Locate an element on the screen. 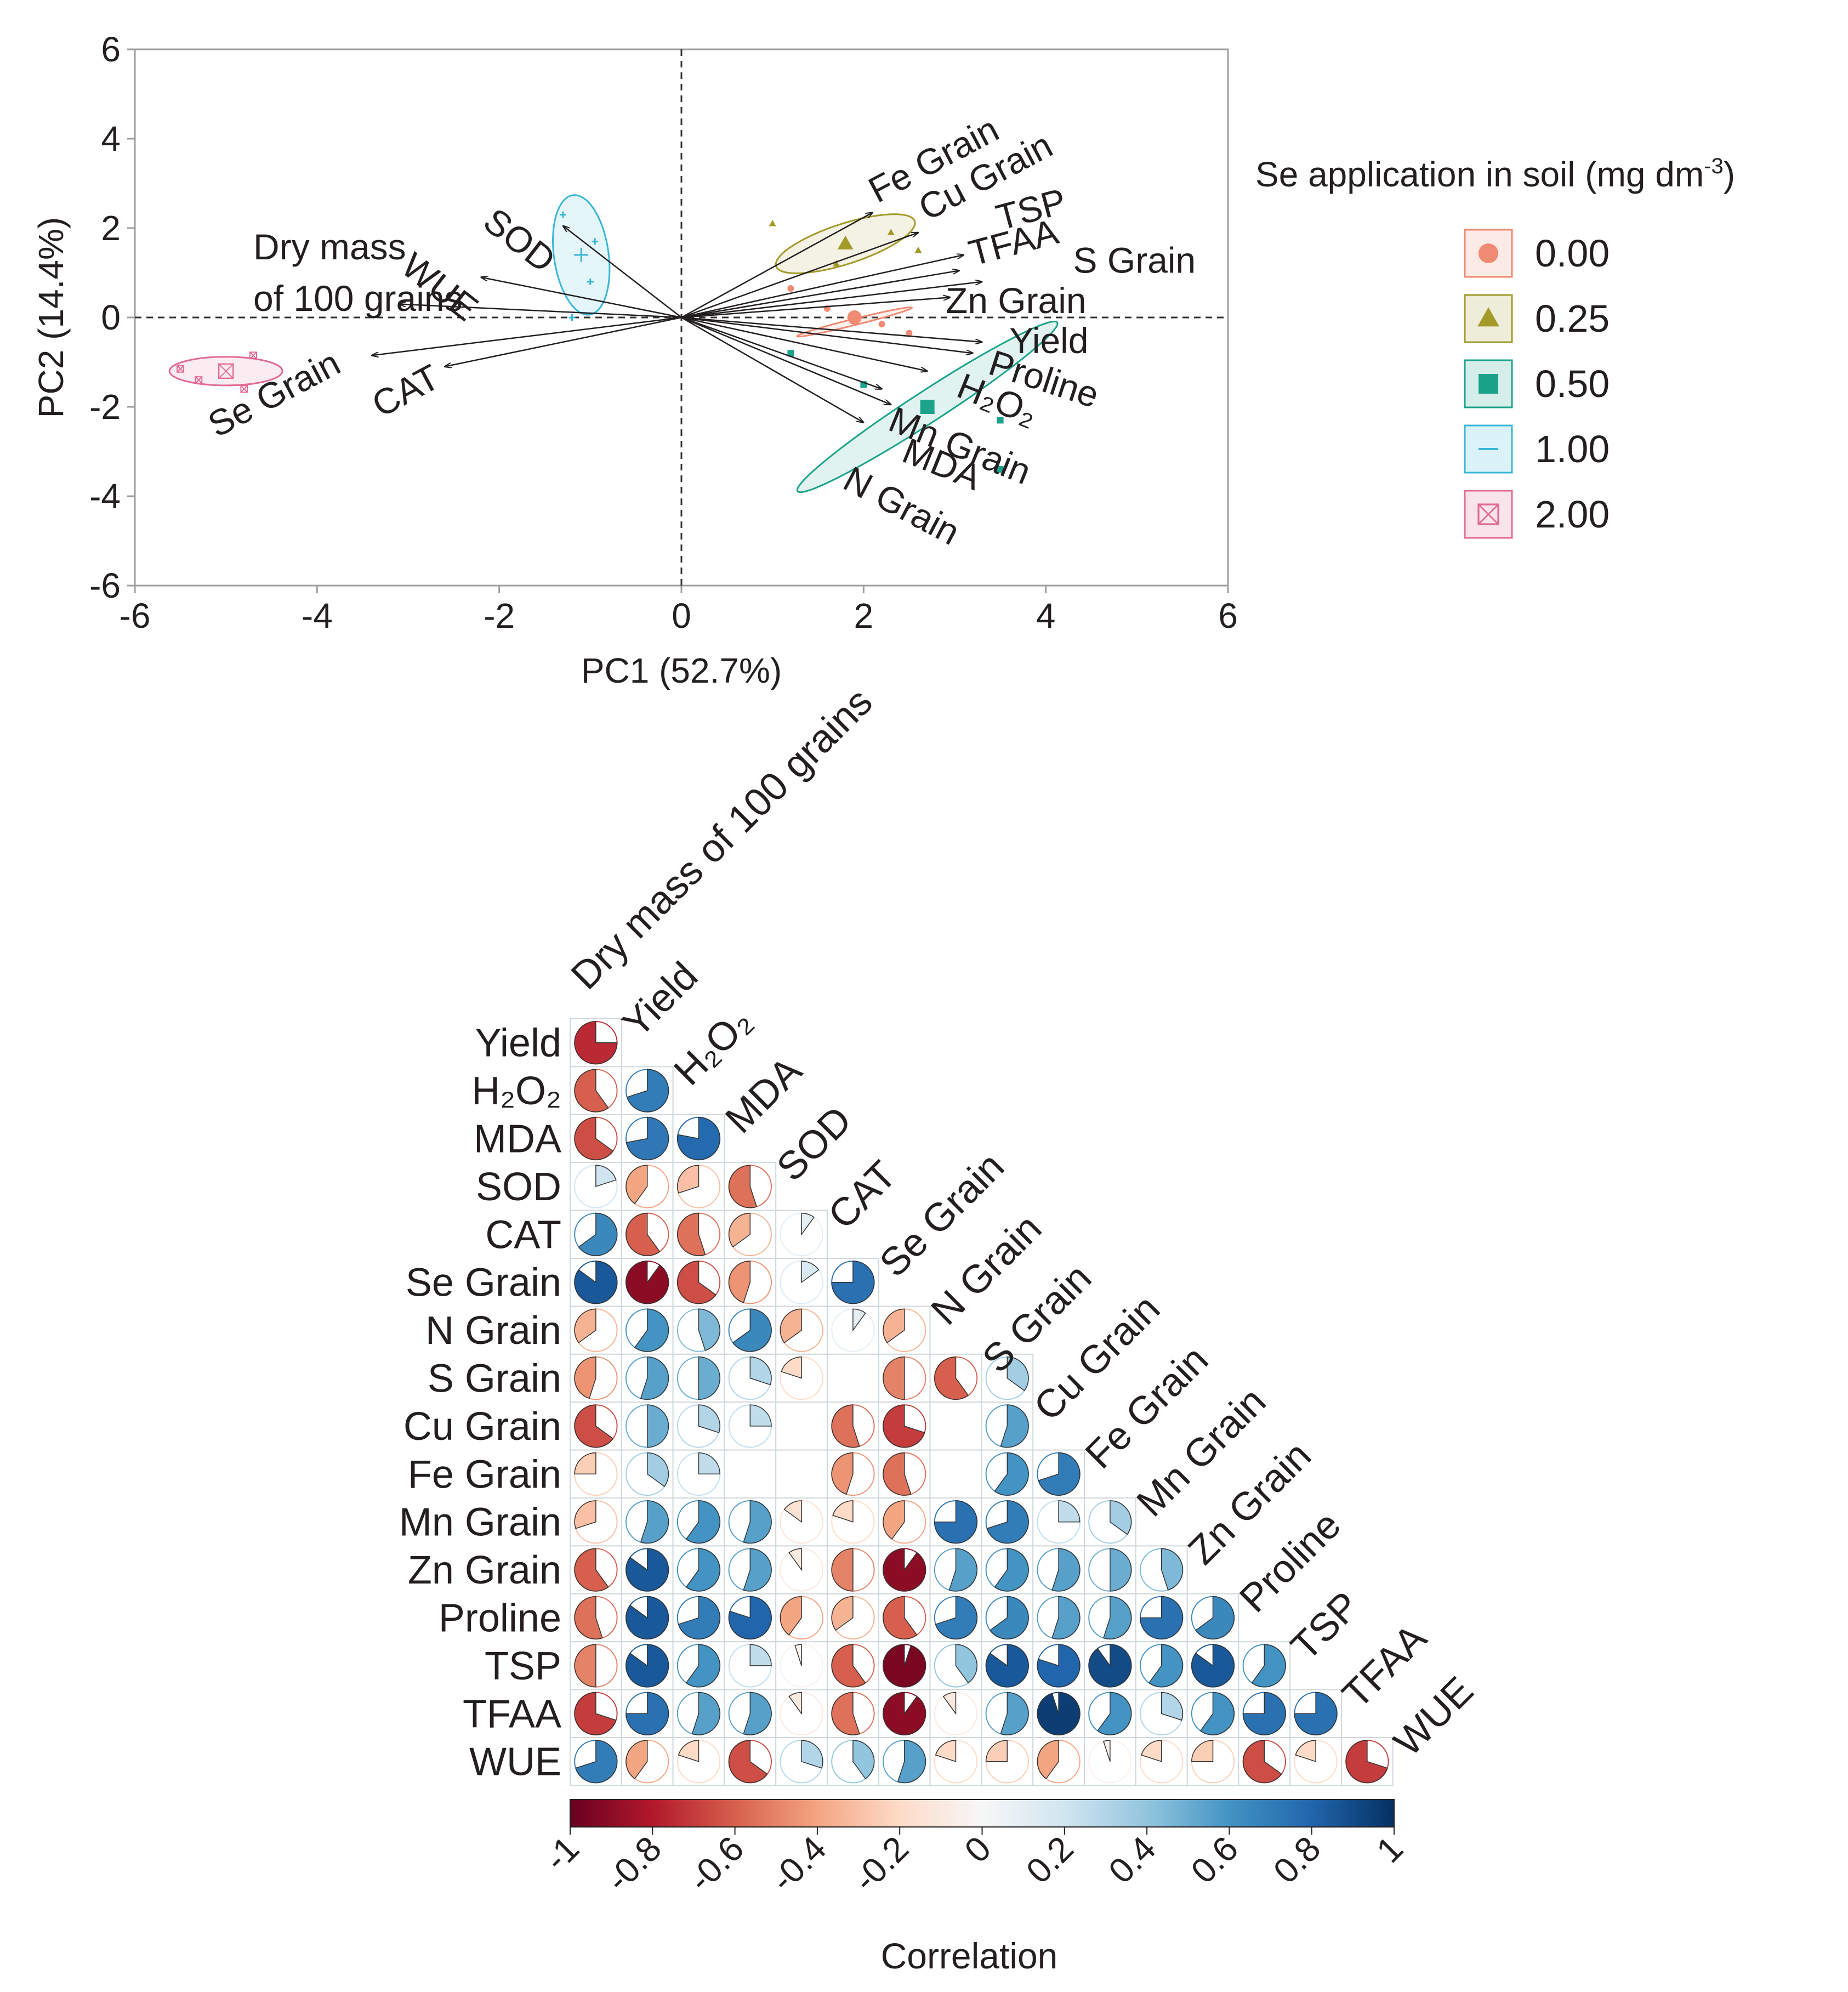  colorbar-label: Correlation is located at coordinates (969, 1956).